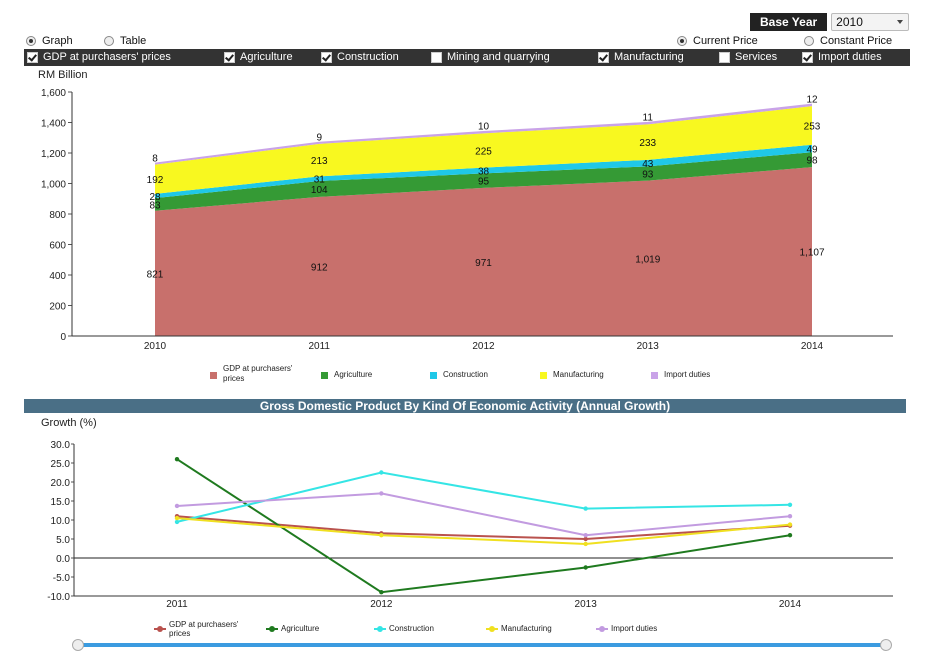 This screenshot has height=661, width=934. Describe the element at coordinates (856, 41) in the screenshot. I see `constant-price-label: Constant Price` at that location.